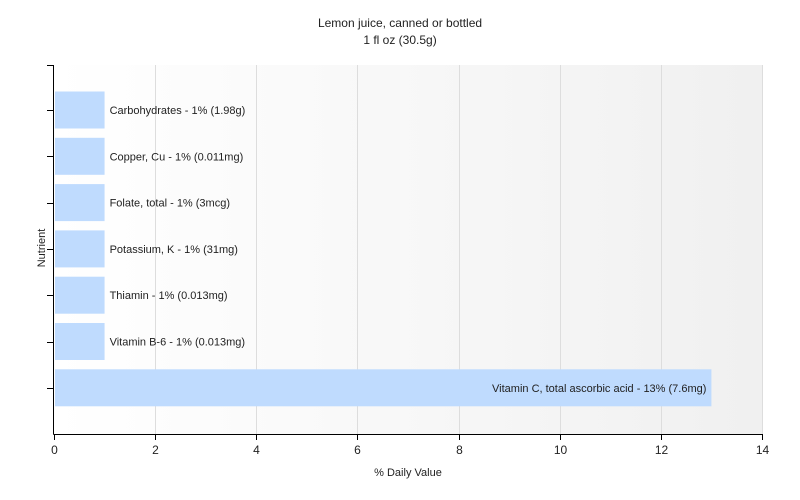 The image size is (800, 500). What do you see at coordinates (177, 157) in the screenshot?
I see `bar-label-1: Copper, Cu - 1% (0.011mg)` at bounding box center [177, 157].